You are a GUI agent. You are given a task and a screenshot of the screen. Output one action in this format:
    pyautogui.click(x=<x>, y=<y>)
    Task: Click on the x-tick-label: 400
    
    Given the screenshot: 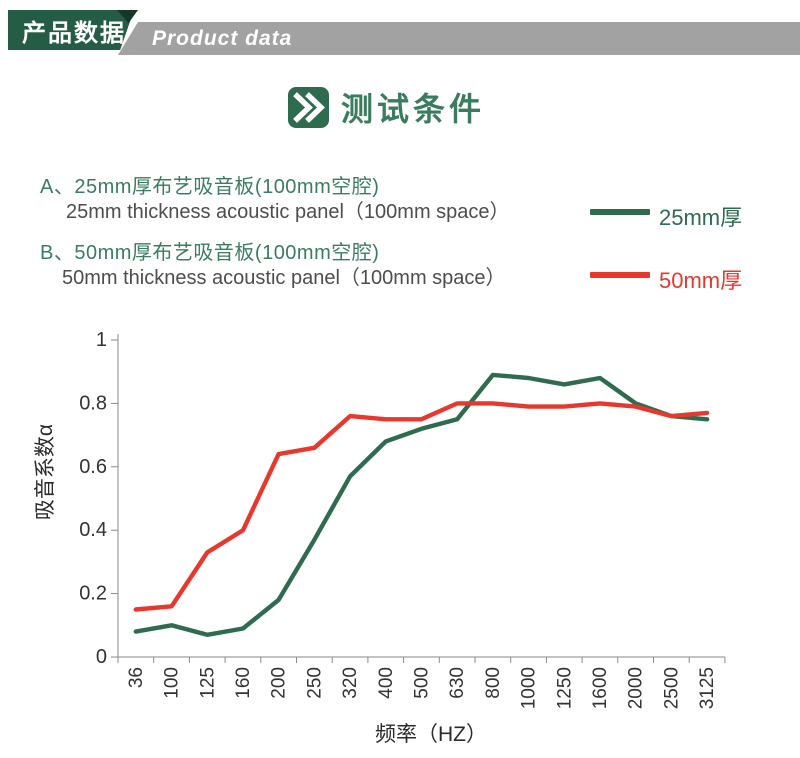 What is the action you would take?
    pyautogui.click(x=386, y=683)
    